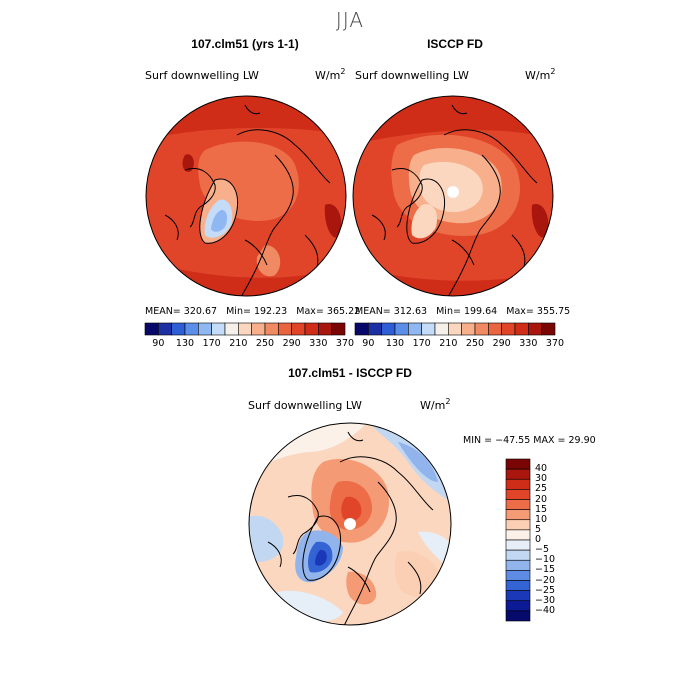 This screenshot has height=700, width=700. Describe the element at coordinates (453, 192) in the screenshot. I see `panel2-pole-mask` at that location.